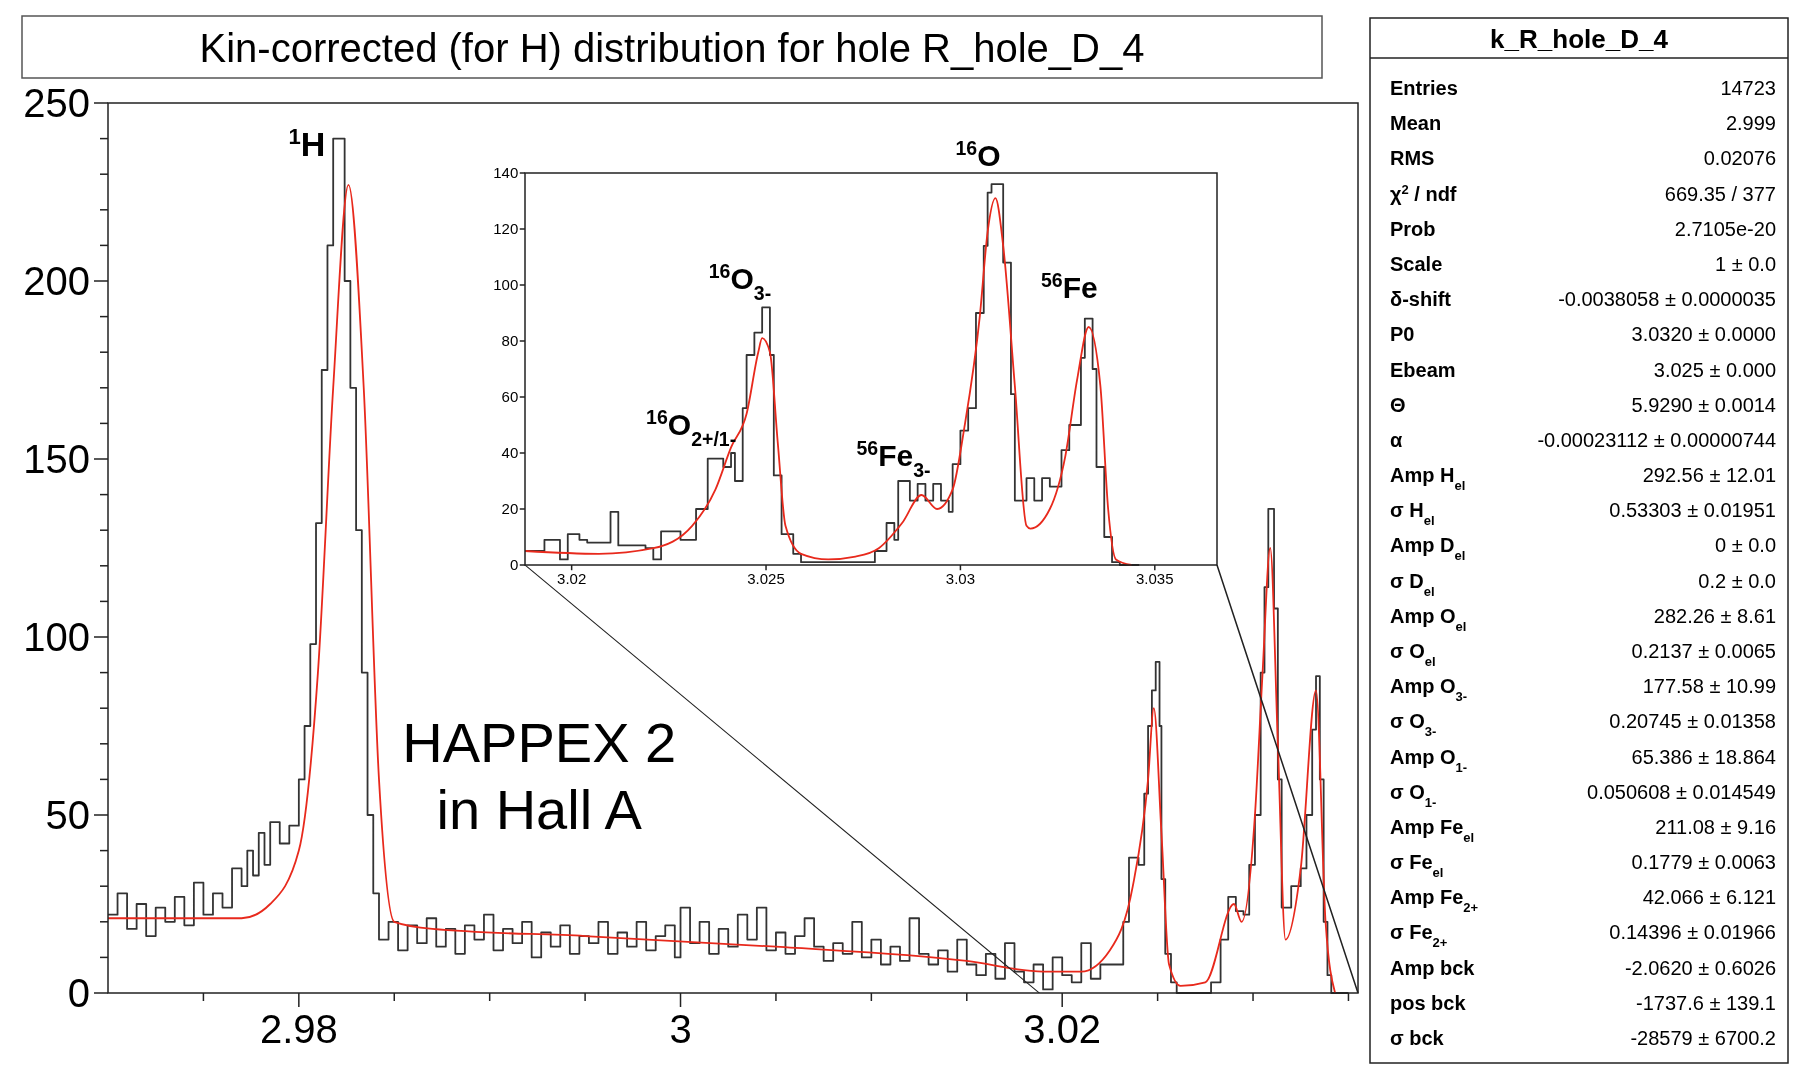 This screenshot has width=1801, height=1076. Describe the element at coordinates (1069, 286) in the screenshot. I see `annotation: $^{56}$Fe` at that location.